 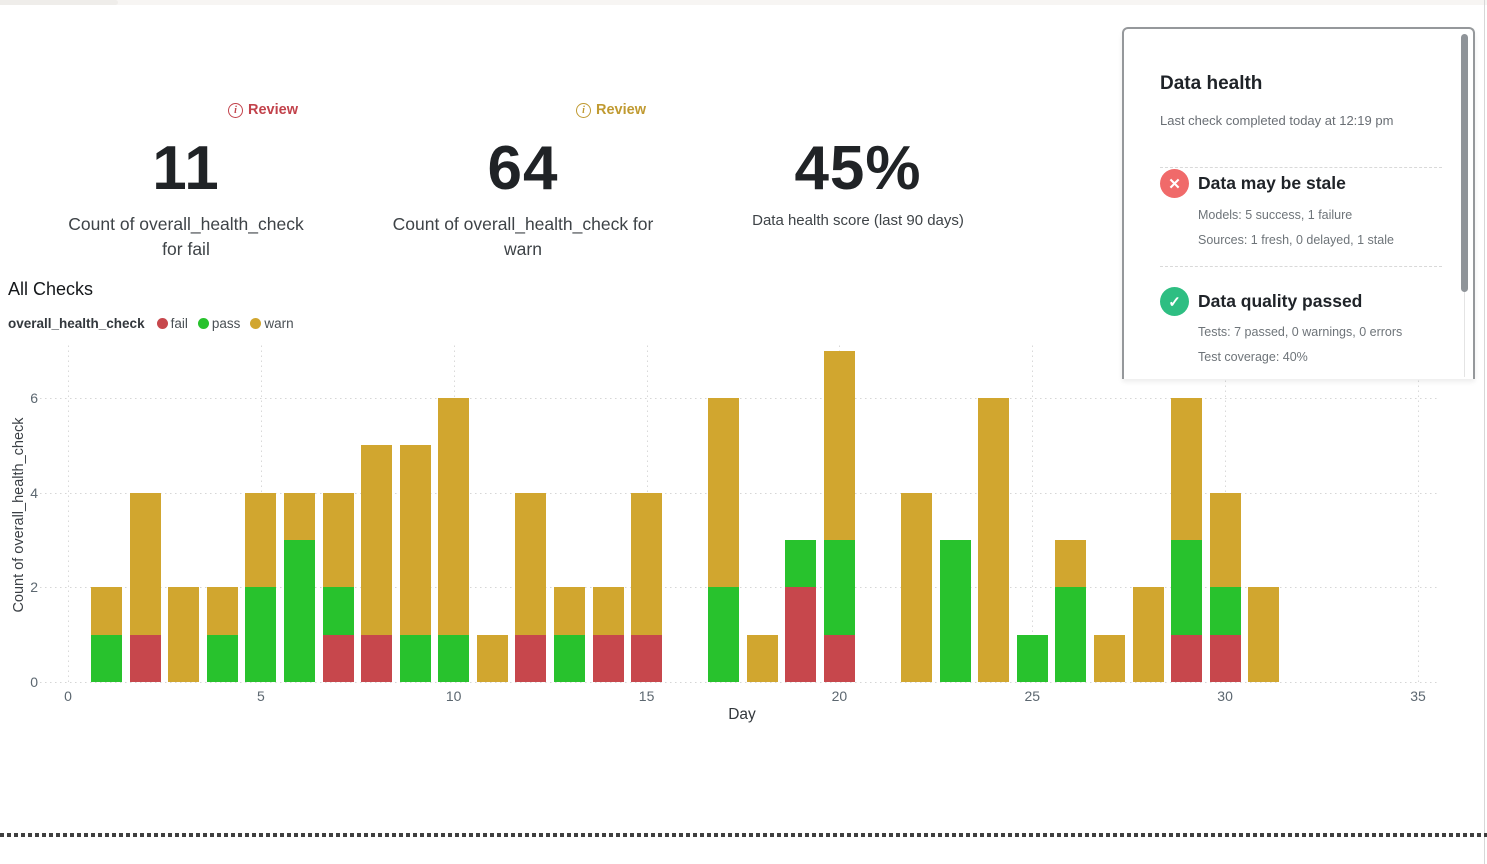 I want to click on bar-day29-pass, so click(x=1187, y=587).